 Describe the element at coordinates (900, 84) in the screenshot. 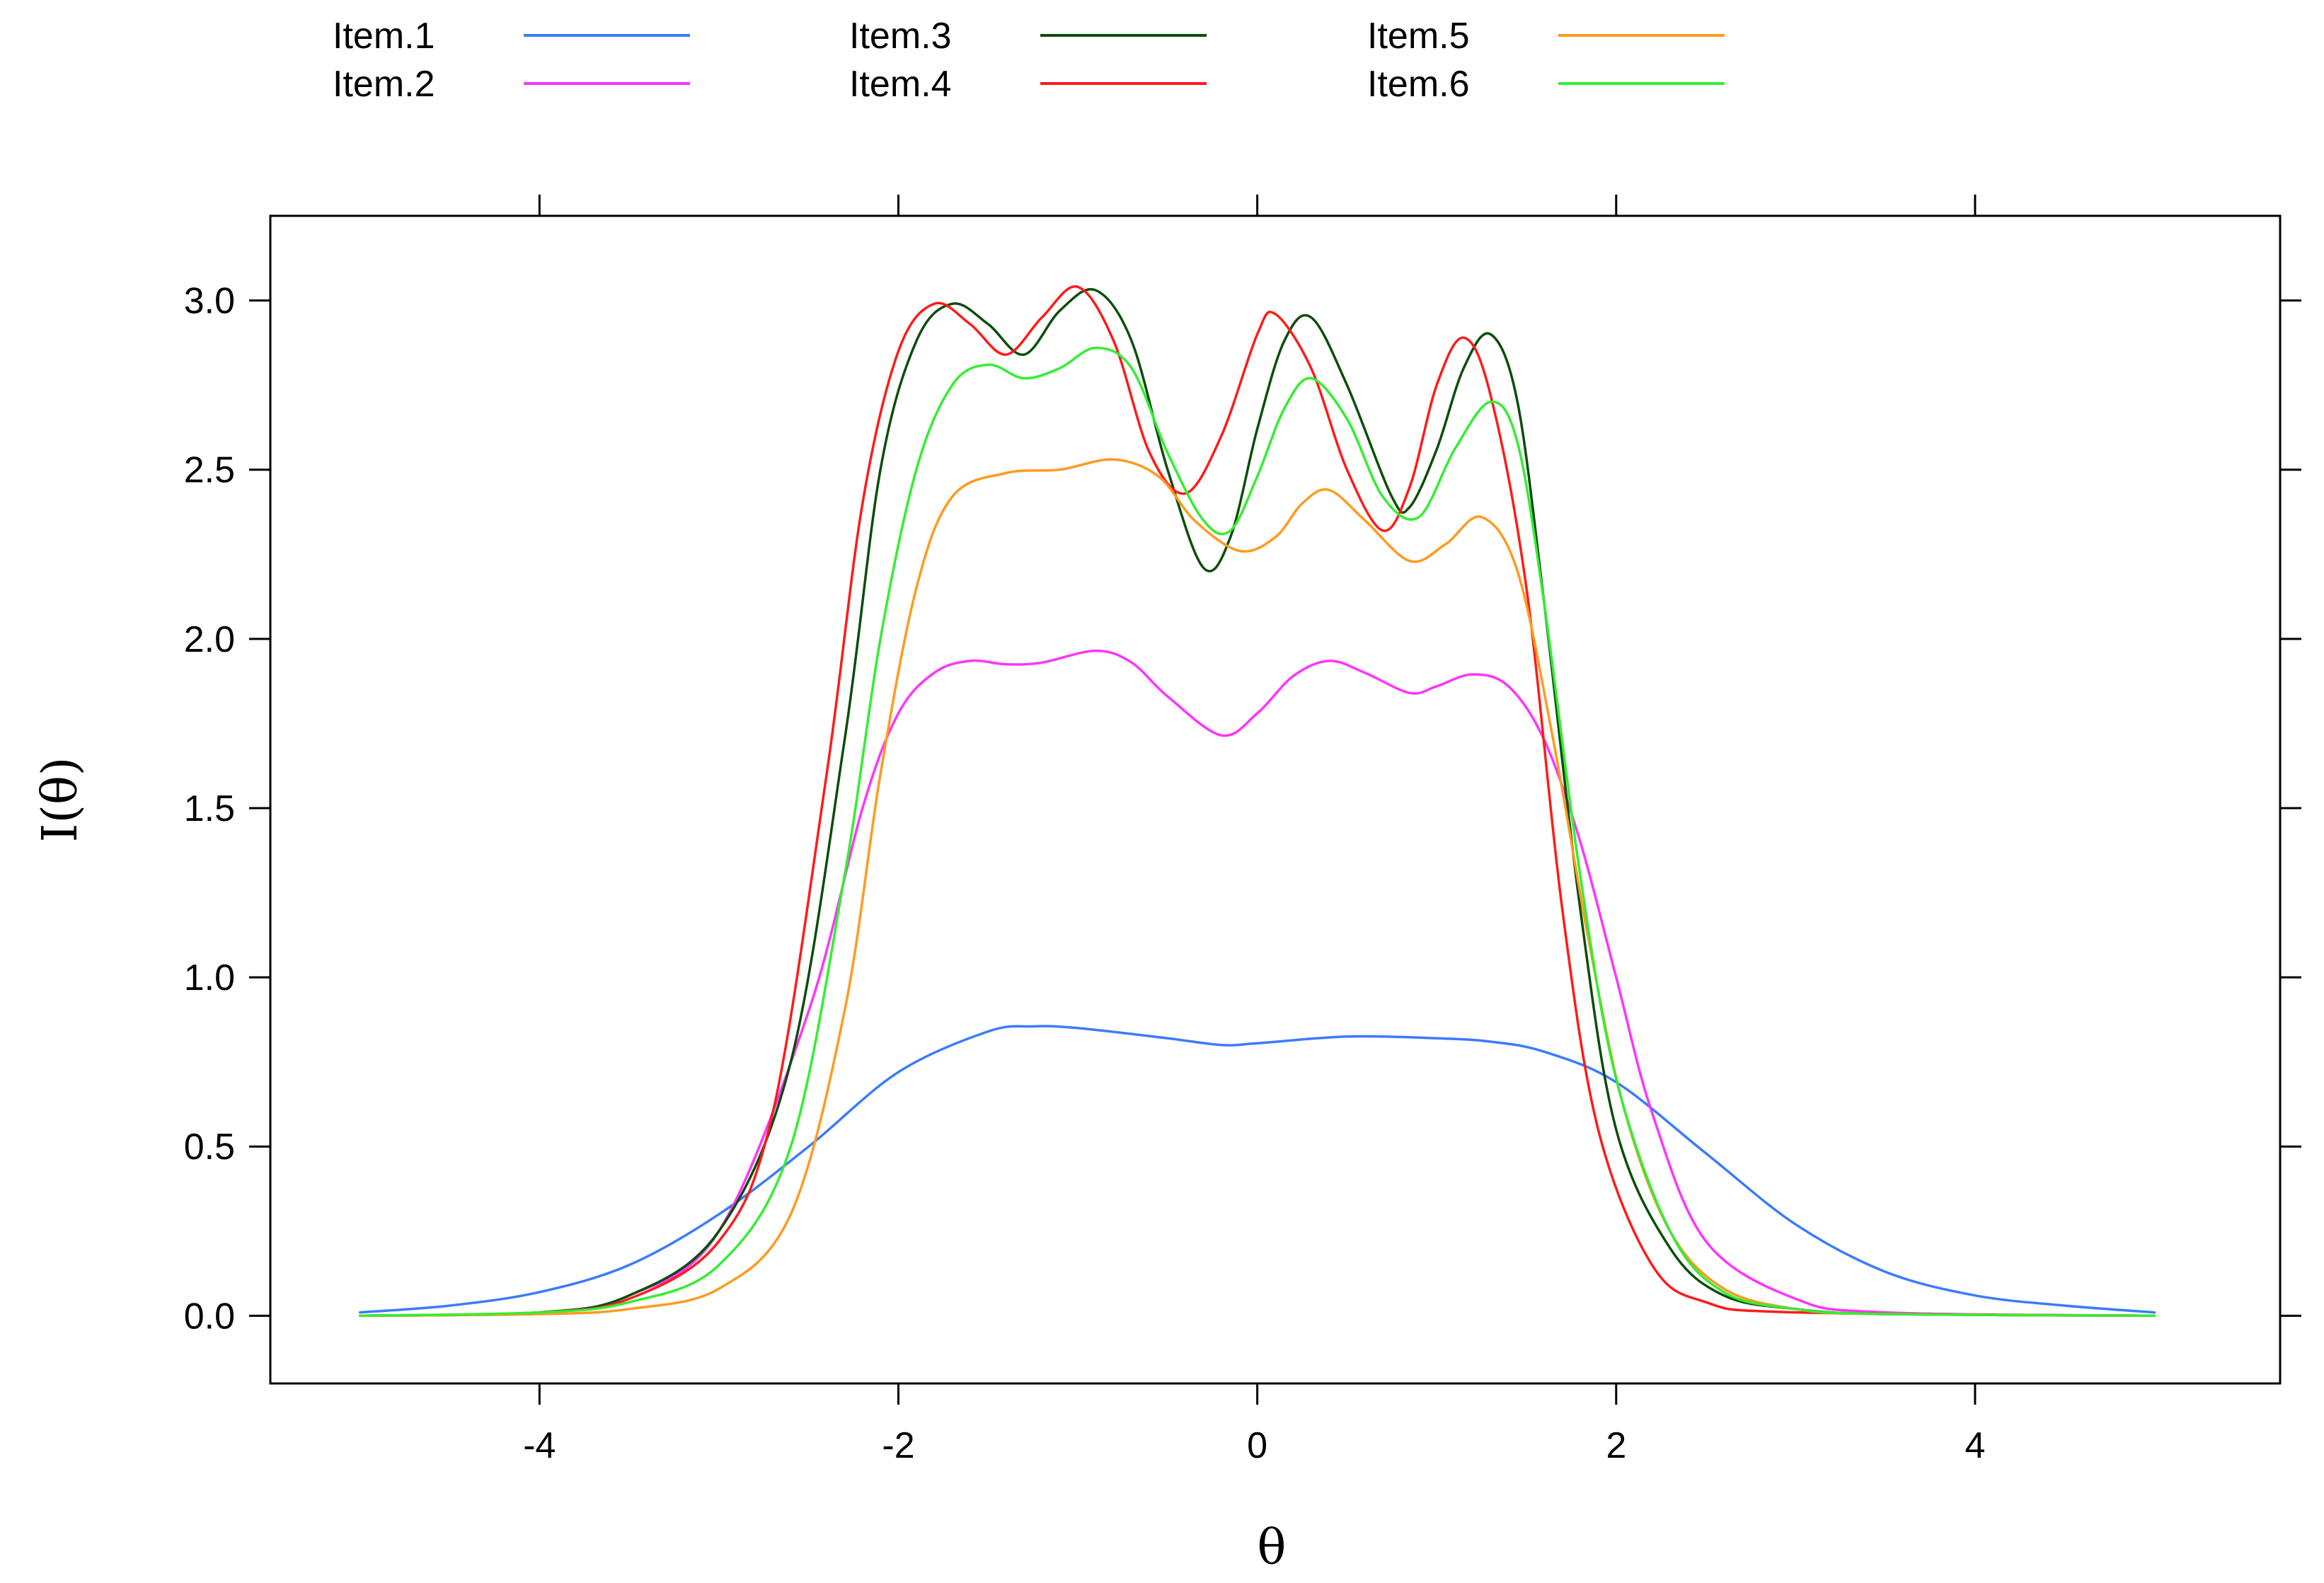

I see `legend-label: Item.4` at that location.